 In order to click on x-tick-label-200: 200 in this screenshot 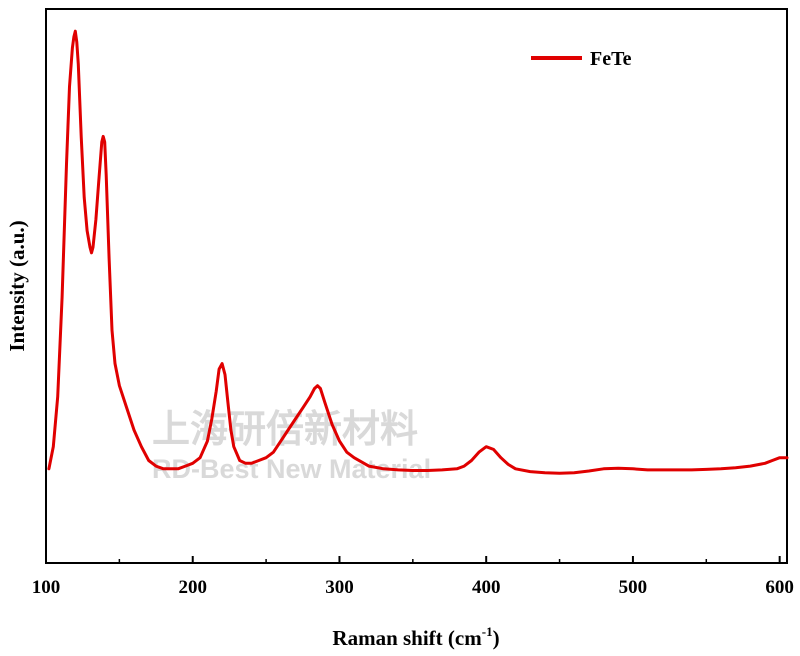, I will do `click(192, 587)`.